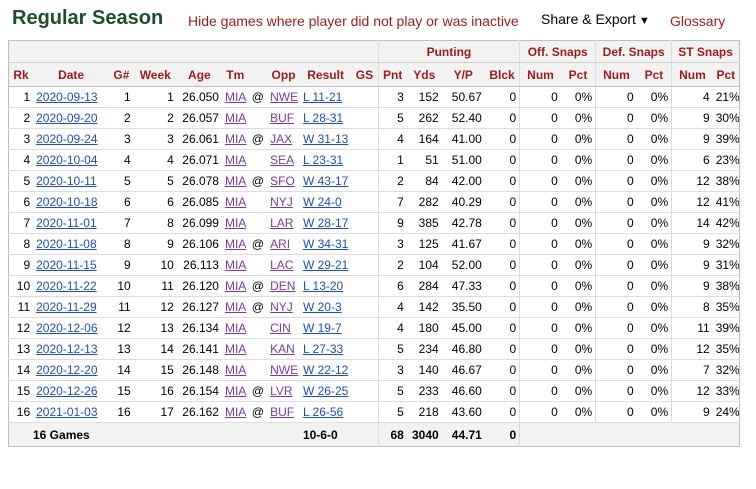 The width and height of the screenshot is (756, 489). I want to click on col-header-yds: Yds, so click(424, 74).